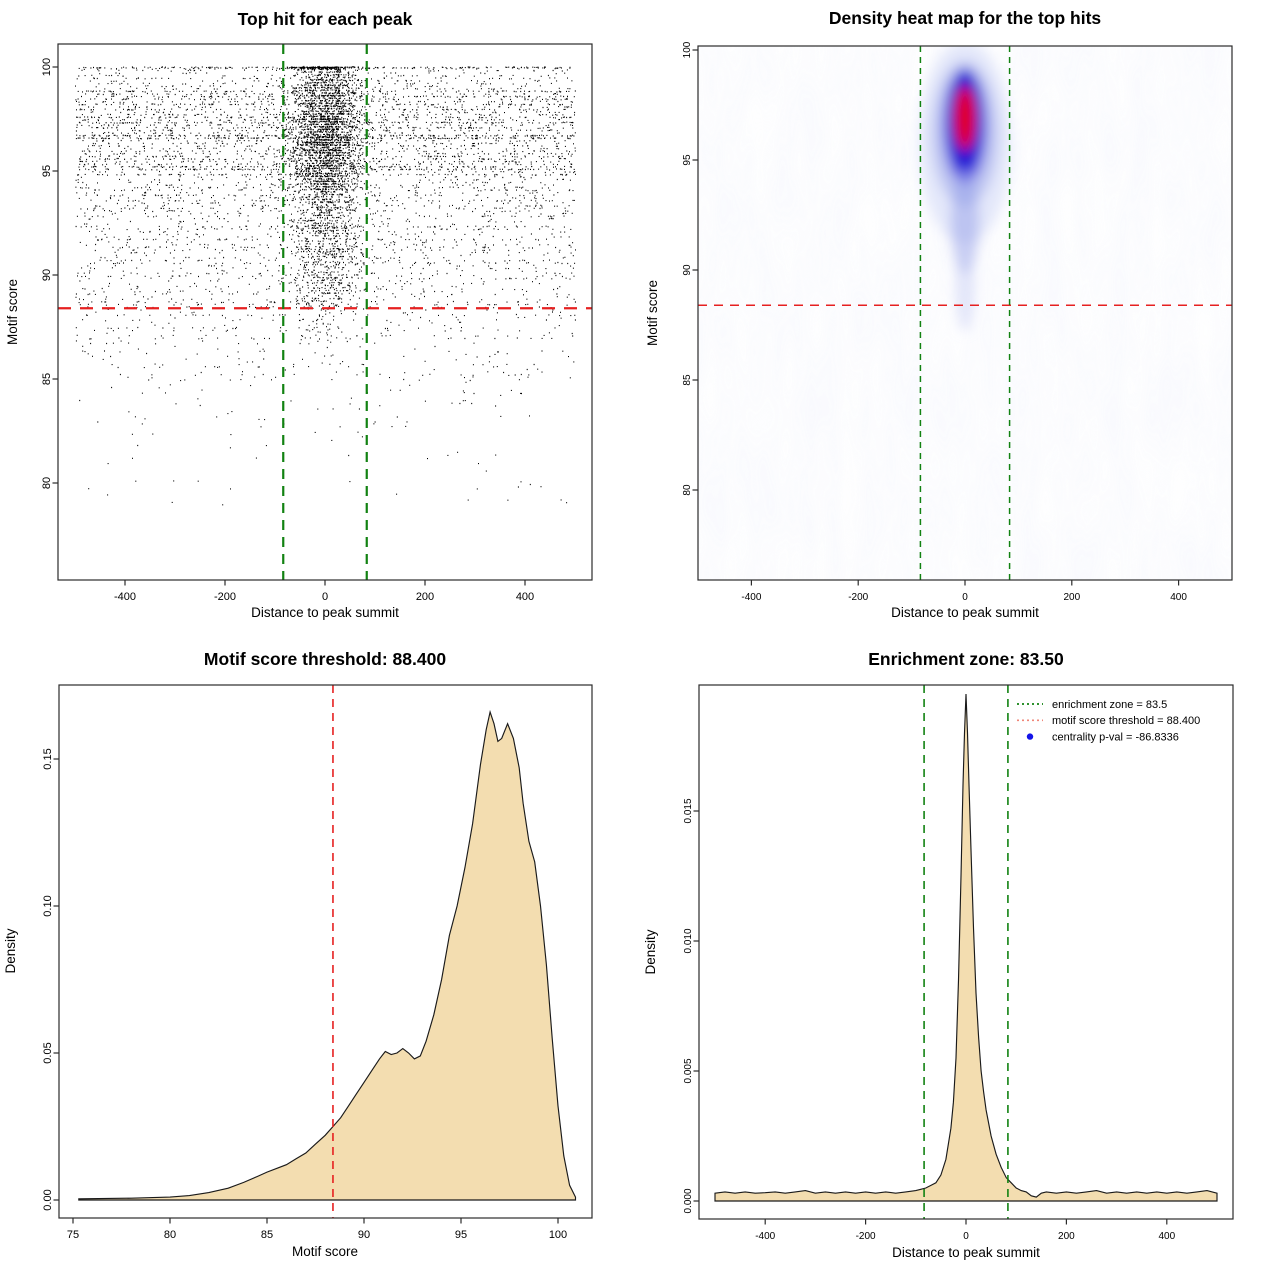 The image size is (1280, 1280). What do you see at coordinates (558, 1235) in the screenshot?
I see `x-tick-label: 100` at bounding box center [558, 1235].